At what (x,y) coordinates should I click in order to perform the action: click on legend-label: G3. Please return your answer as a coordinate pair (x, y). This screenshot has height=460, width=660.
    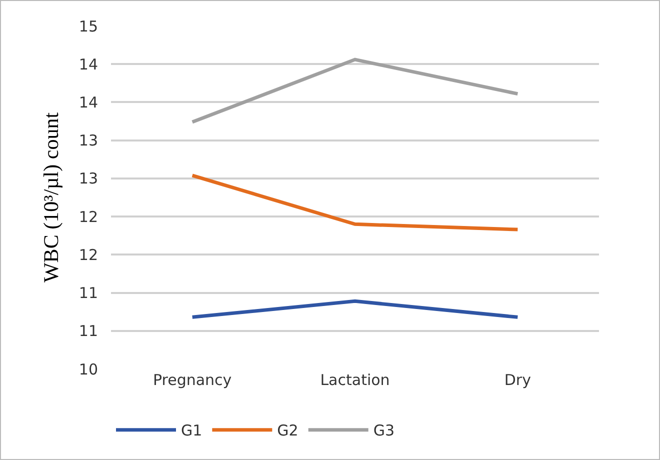
    Looking at the image, I should click on (384, 431).